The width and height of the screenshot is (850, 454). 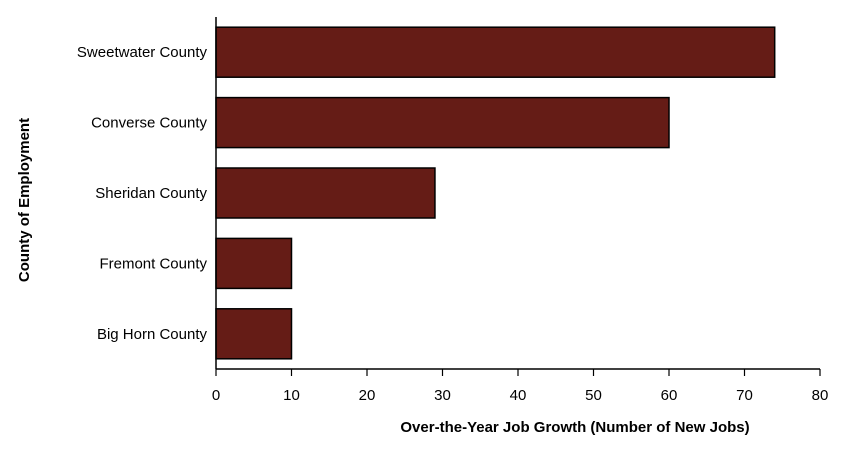 What do you see at coordinates (254, 334) in the screenshot?
I see `bar-big-horn-county` at bounding box center [254, 334].